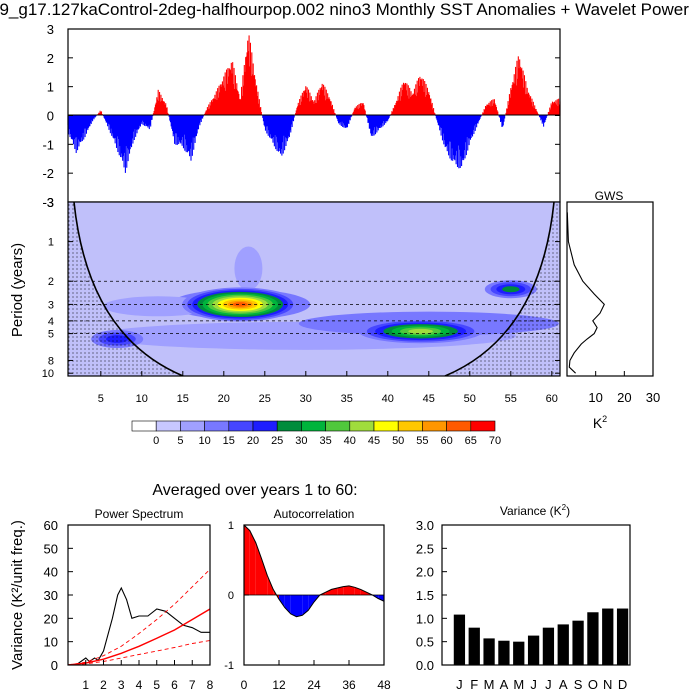  I want to click on gws-ticks: 10 20 30, so click(624, 388).